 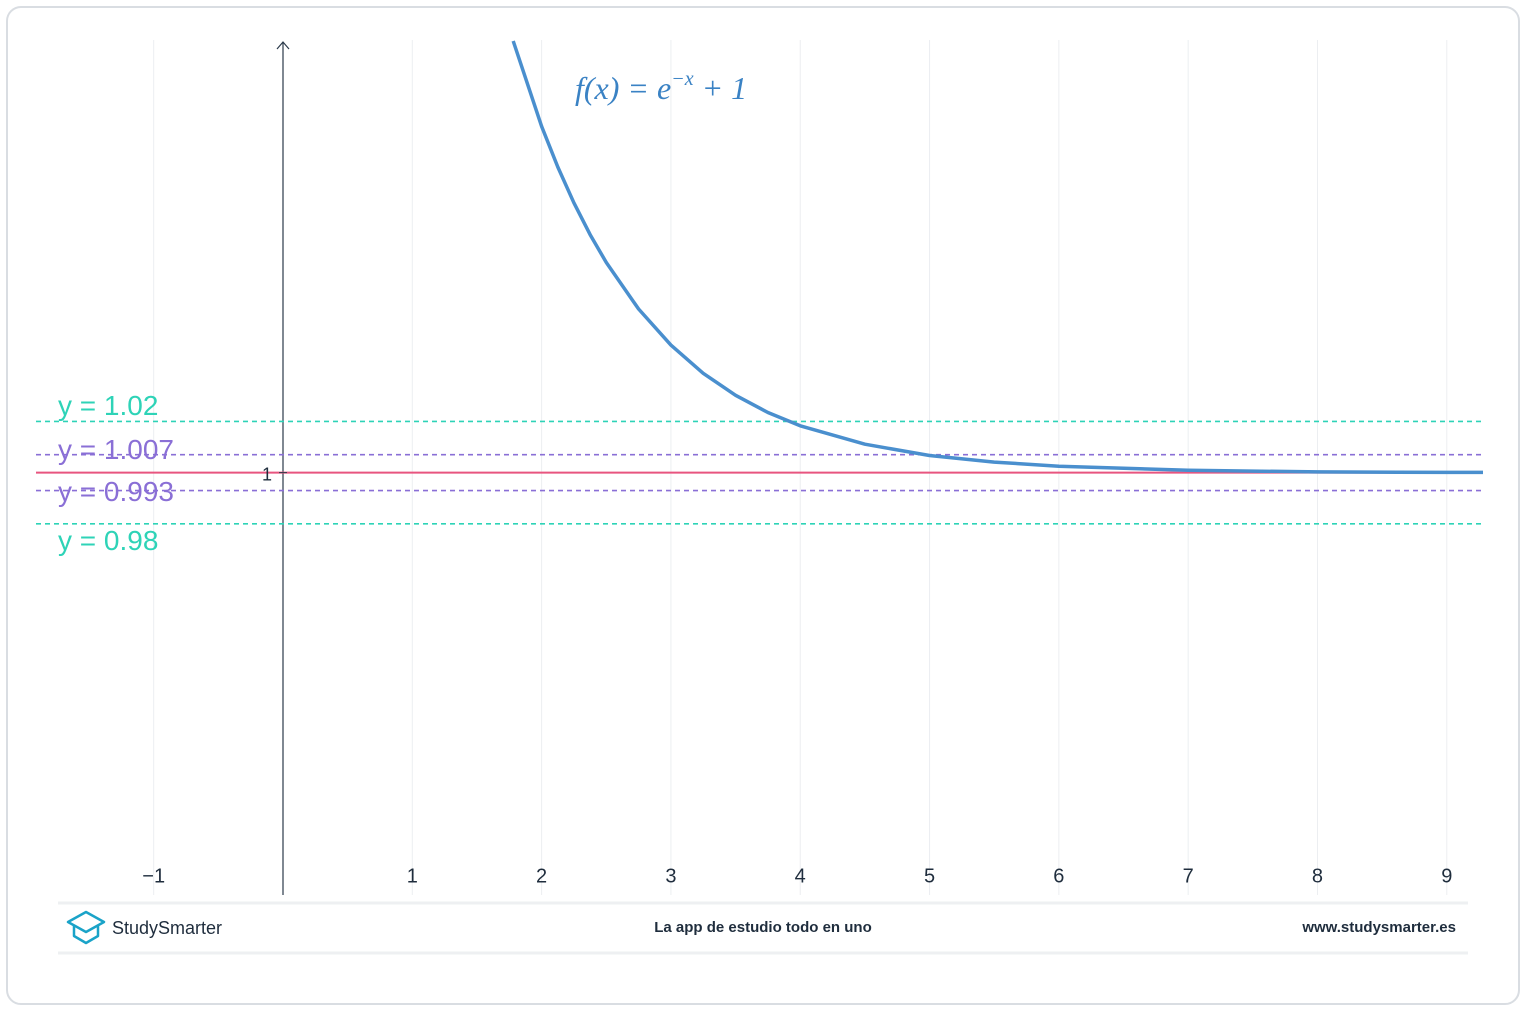 I want to click on x-tick-label: 4, so click(x=800, y=876).